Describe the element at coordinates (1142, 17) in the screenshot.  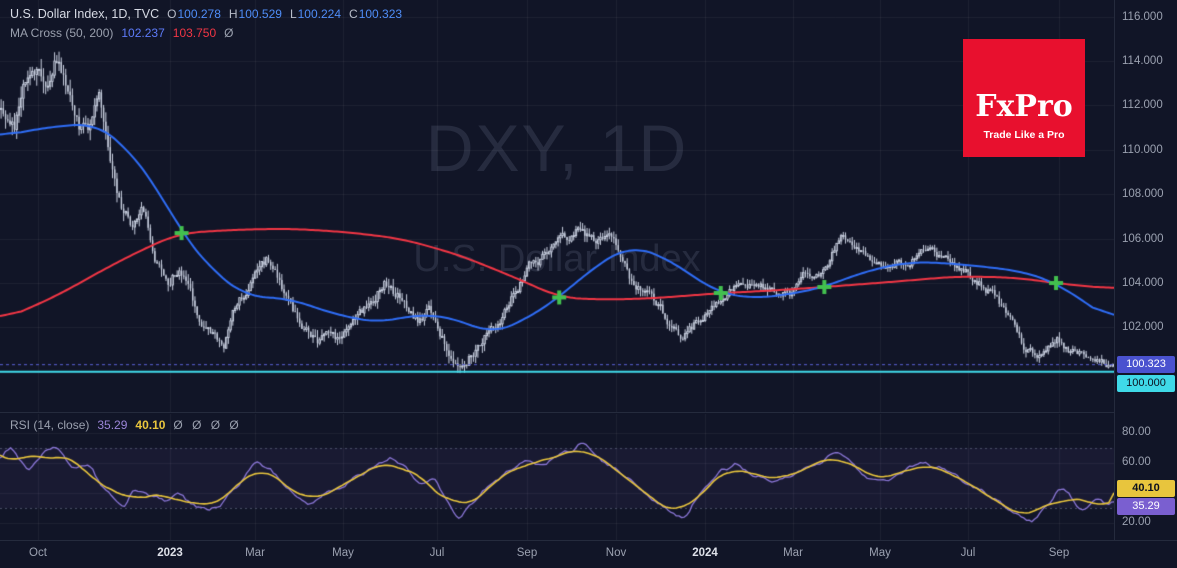
I see `price-axis-label: 116.000` at that location.